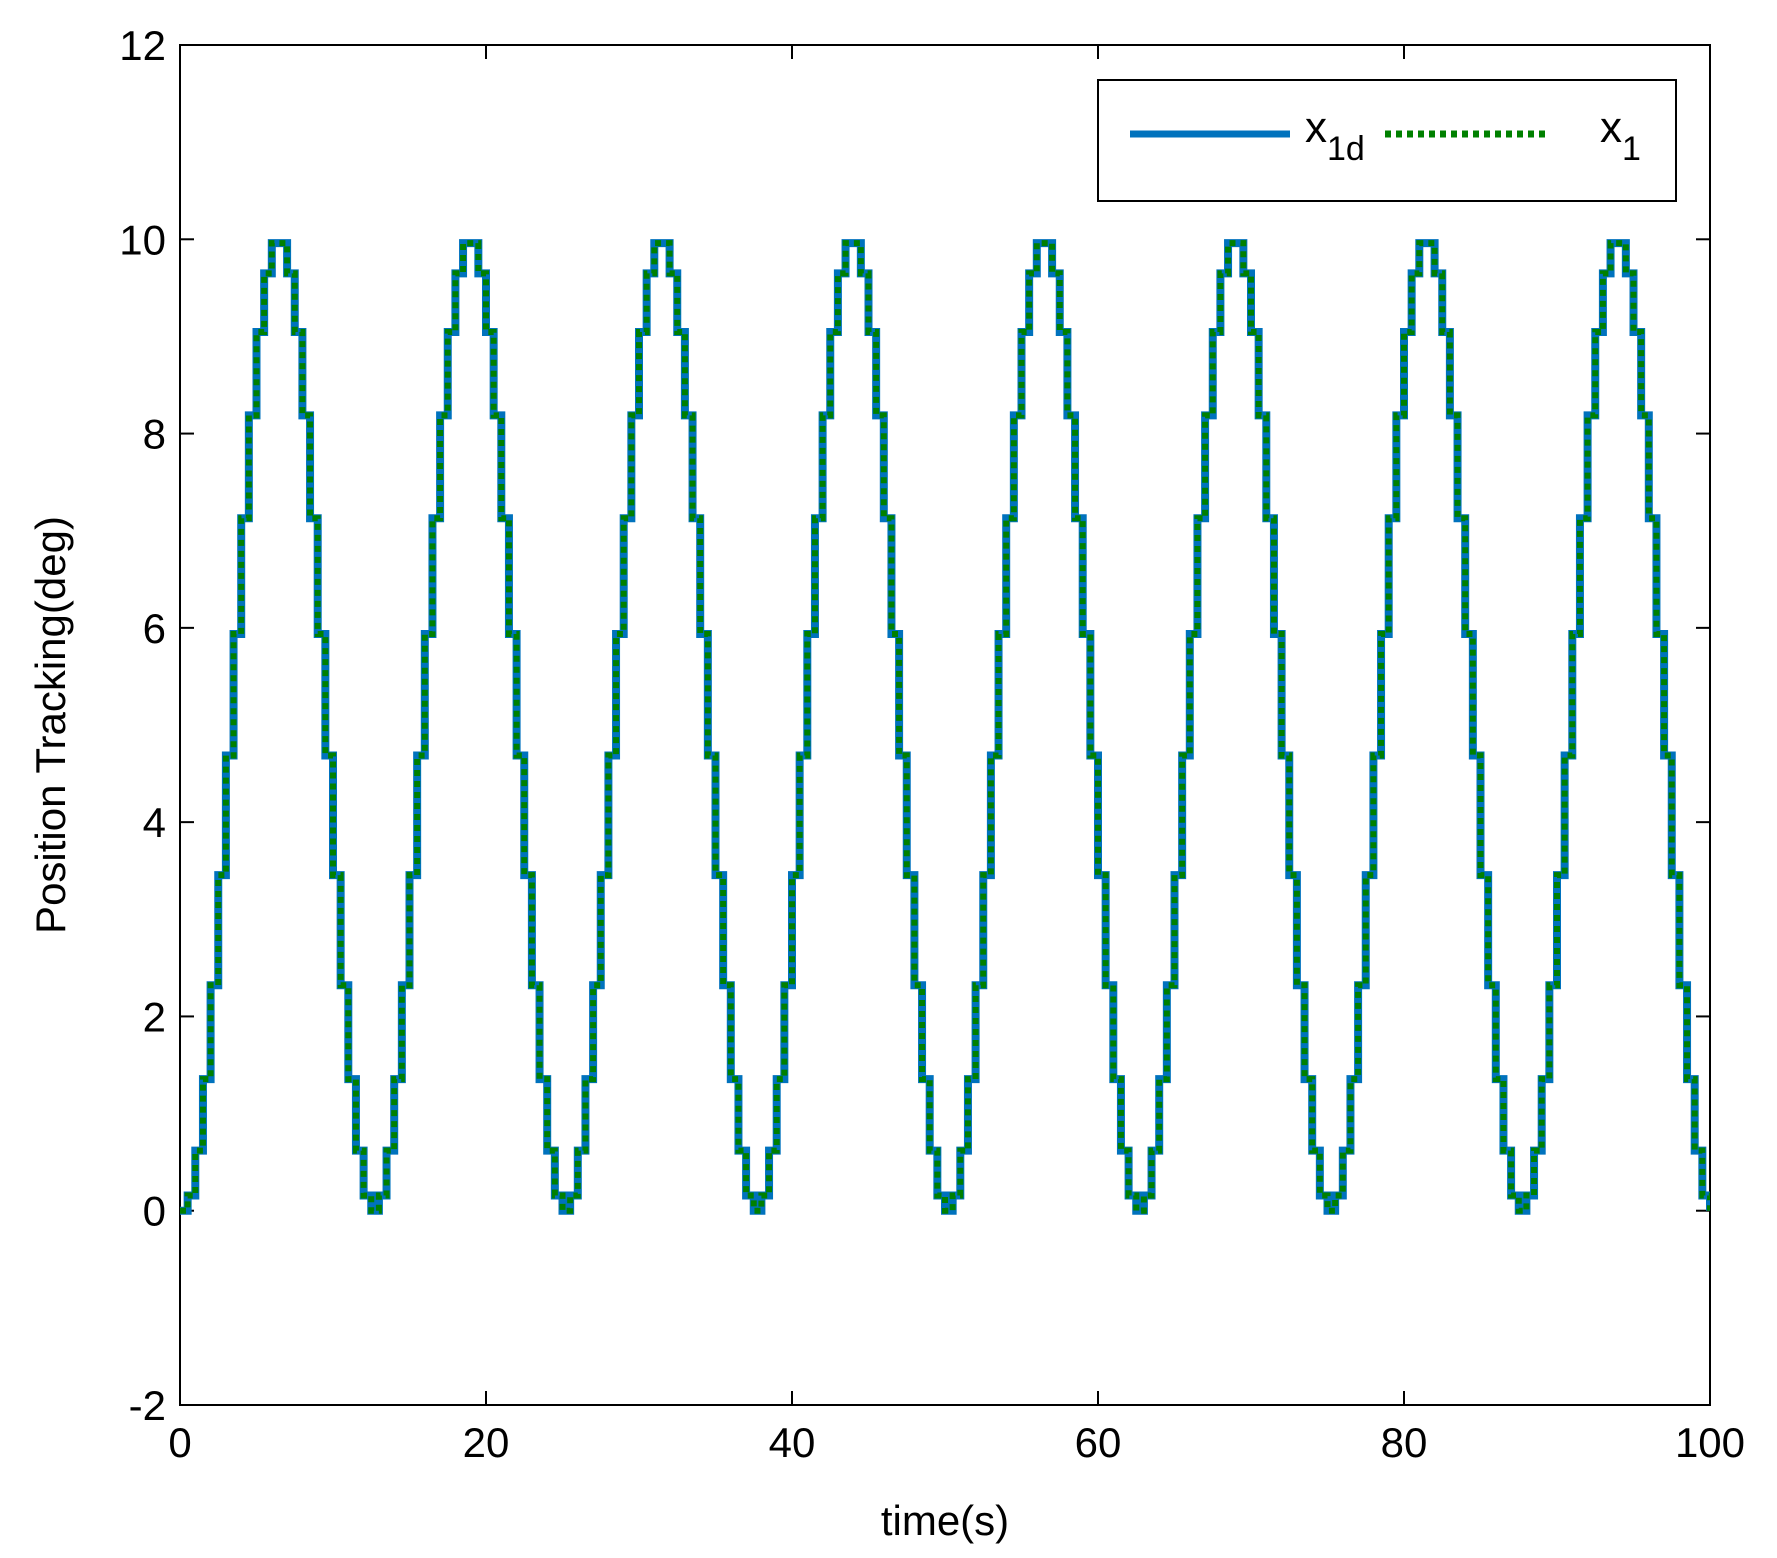 The image size is (1777, 1558). I want to click on x-tick-label: 40, so click(792, 1442).